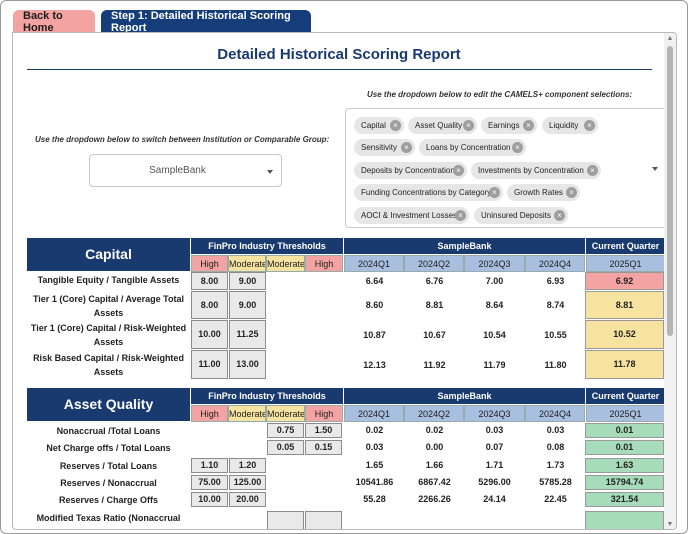 Image resolution: width=688 pixels, height=534 pixels. What do you see at coordinates (247, 482) in the screenshot?
I see `threshold-moderate-value: 125.00` at bounding box center [247, 482].